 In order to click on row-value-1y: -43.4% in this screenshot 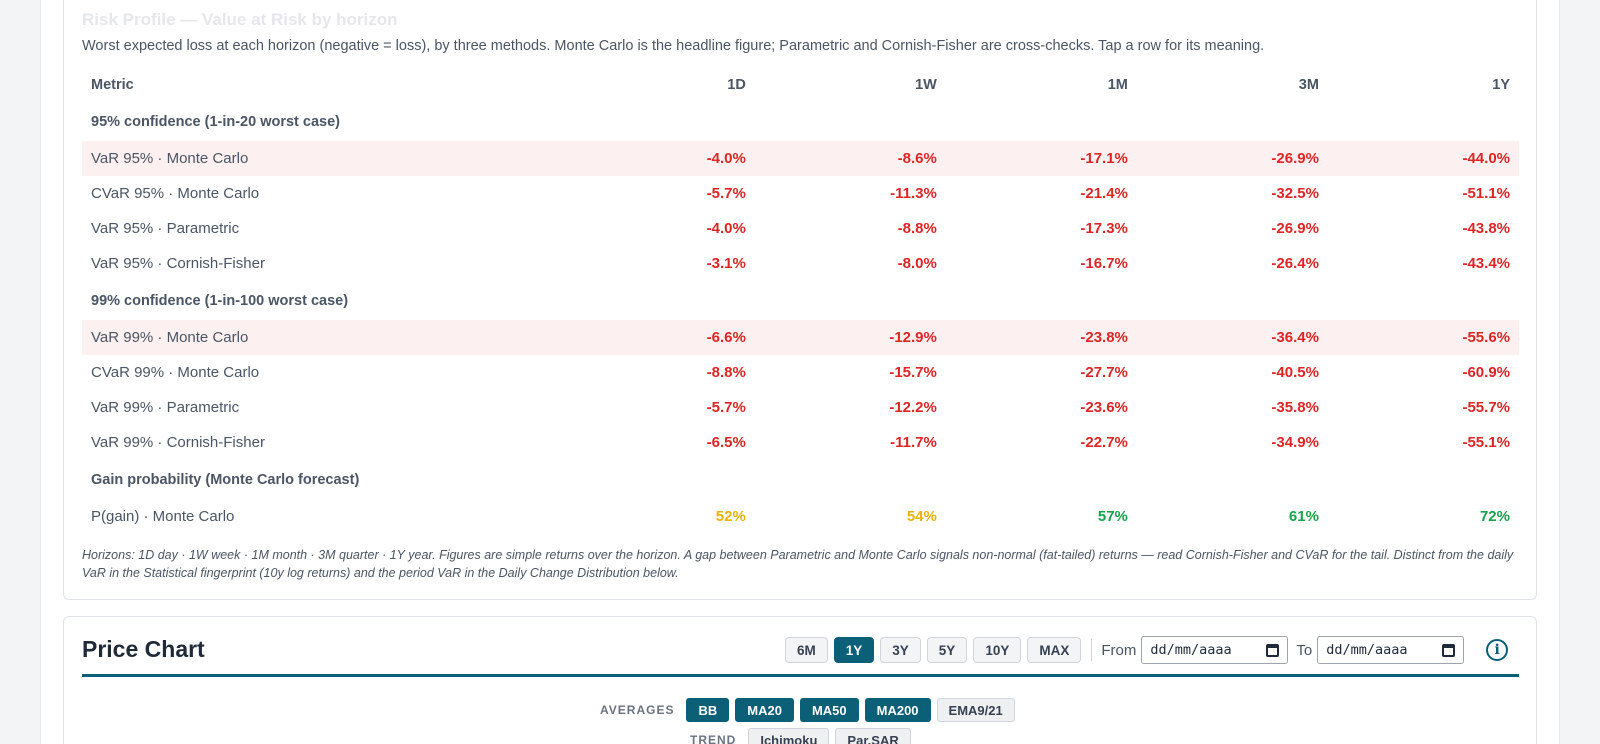, I will do `click(1486, 263)`.